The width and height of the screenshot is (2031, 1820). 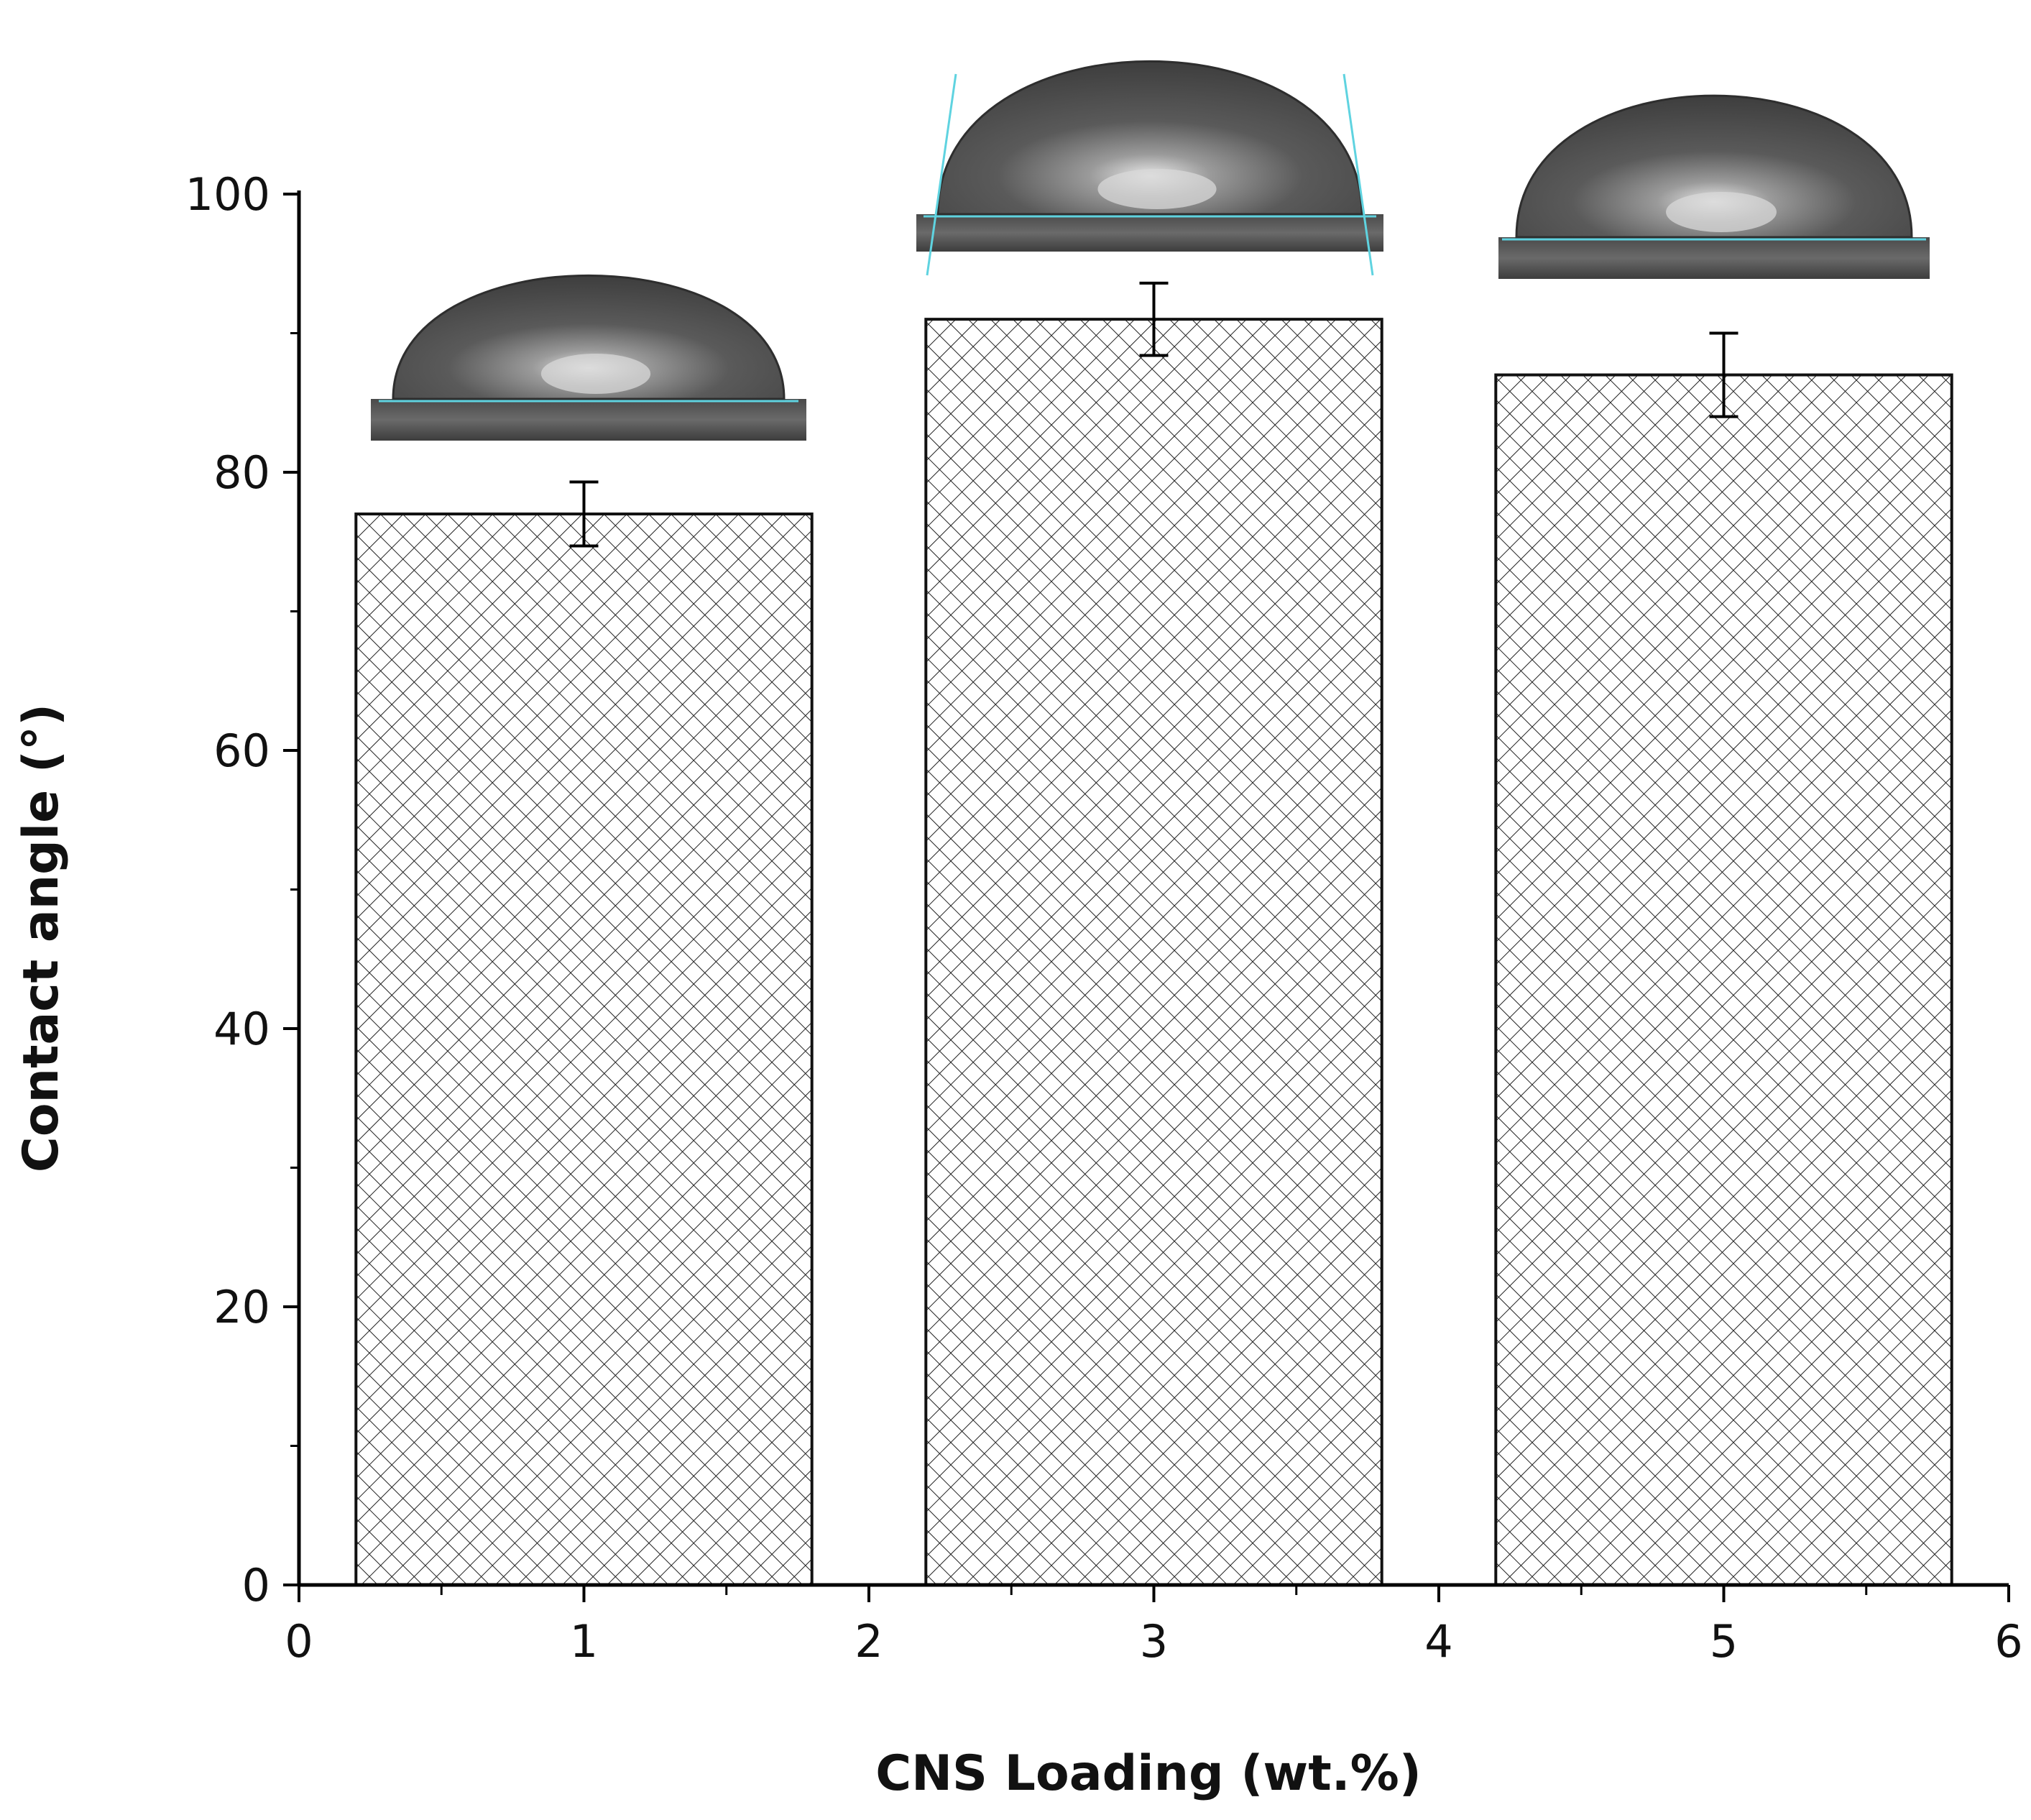 I want to click on x-axis-label: CNS Loading (wt.%), so click(x=1148, y=1773).